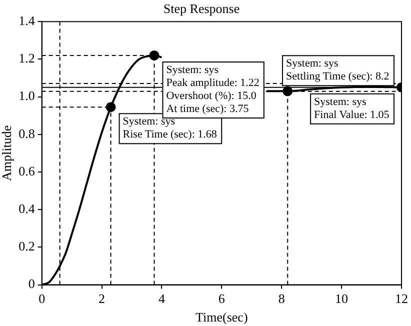 The image size is (411, 326). What do you see at coordinates (213, 89) in the screenshot?
I see `annotation: System: sys Peak amplitude: 1.22 Overshoot (%): 15.0 At time (sec): 3.75` at bounding box center [213, 89].